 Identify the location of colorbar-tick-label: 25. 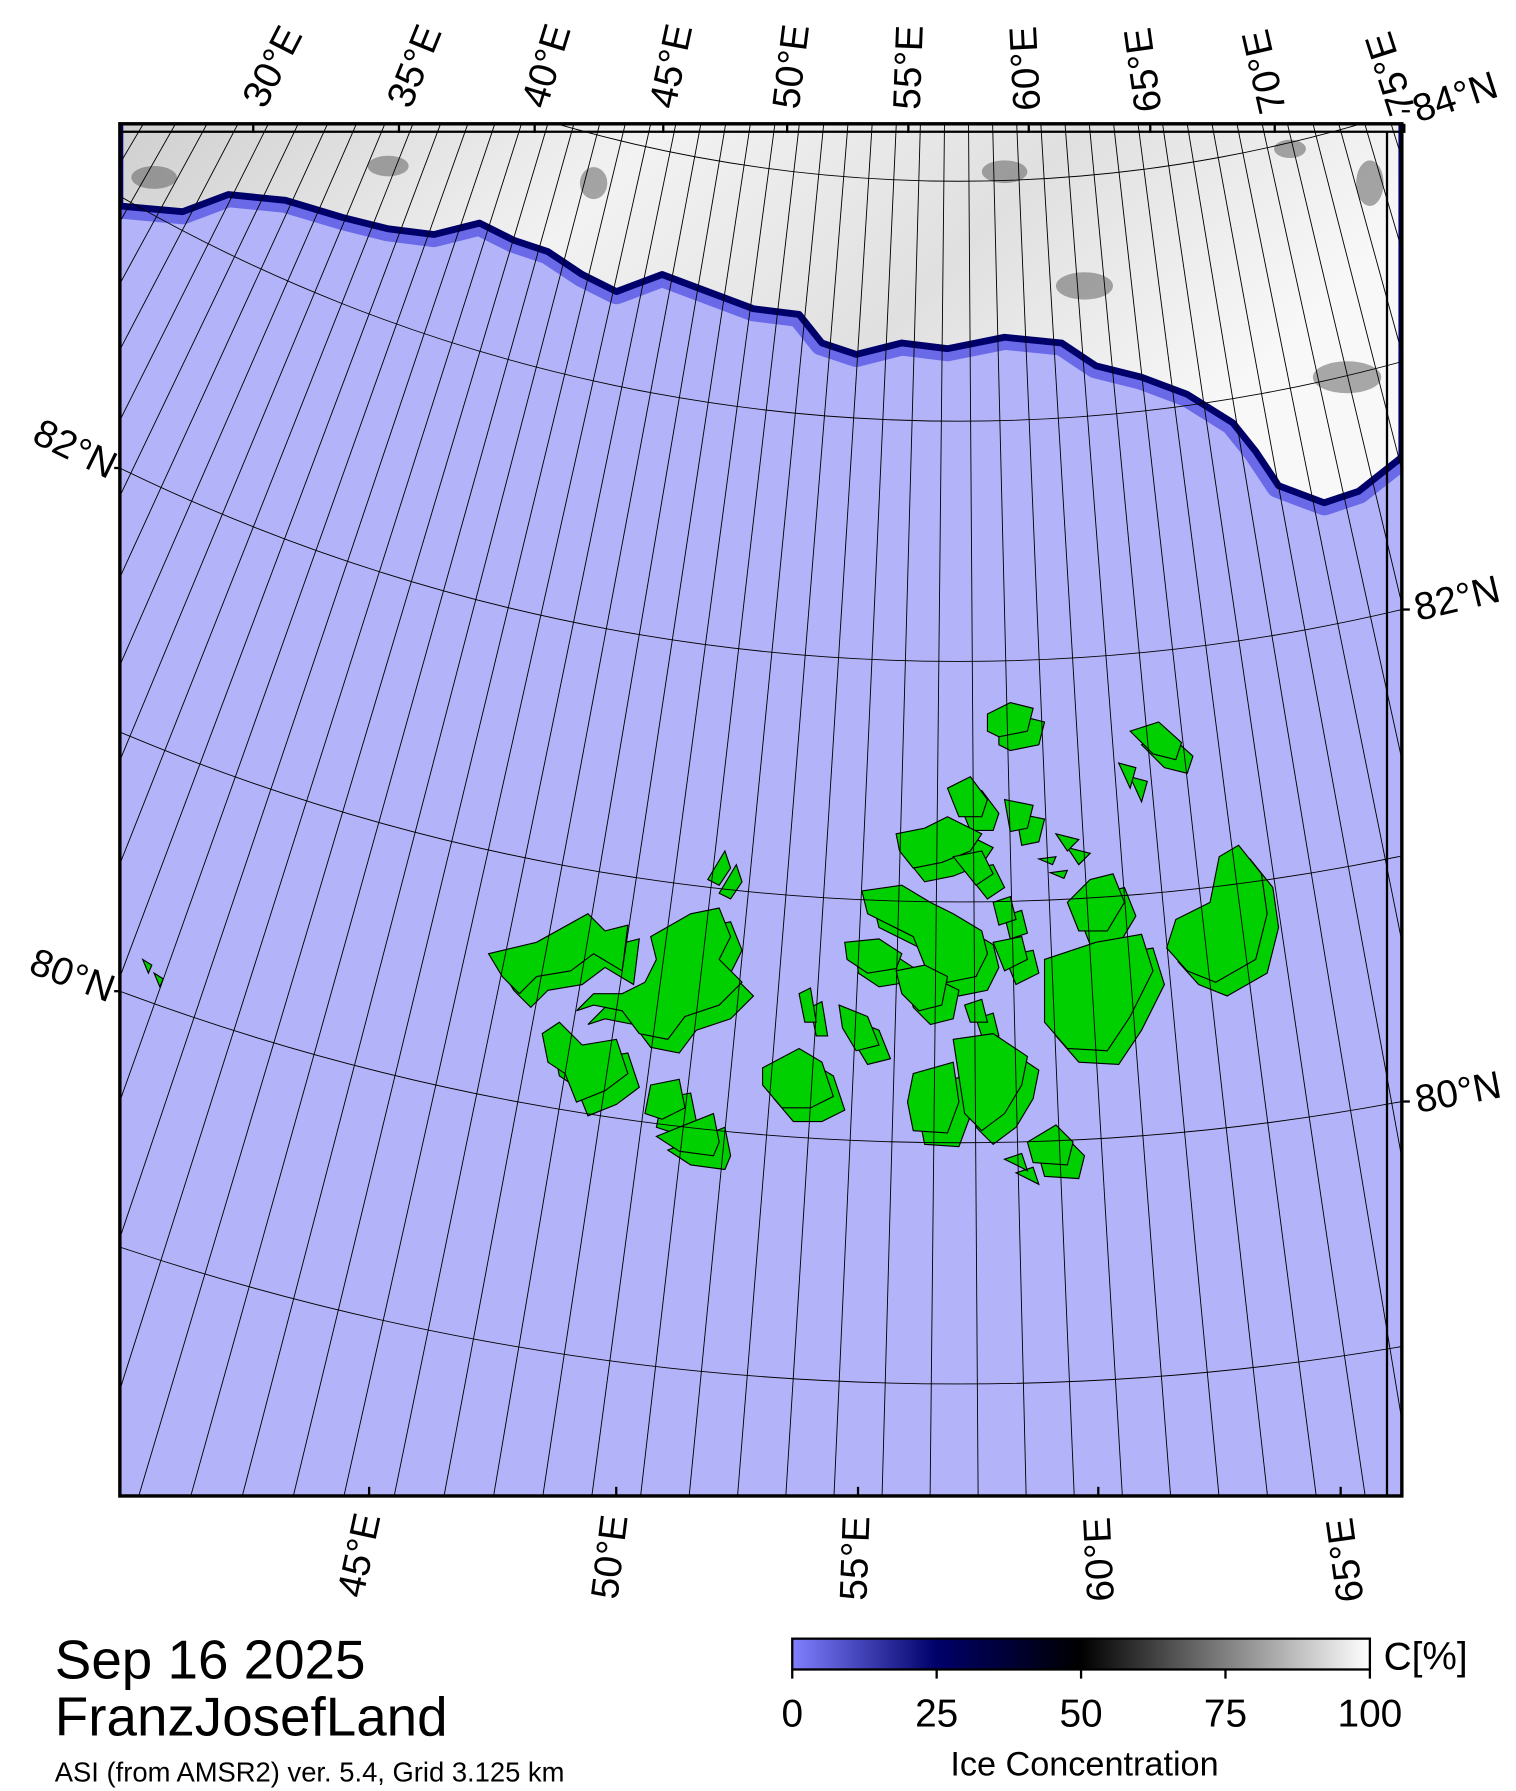
(936, 1714).